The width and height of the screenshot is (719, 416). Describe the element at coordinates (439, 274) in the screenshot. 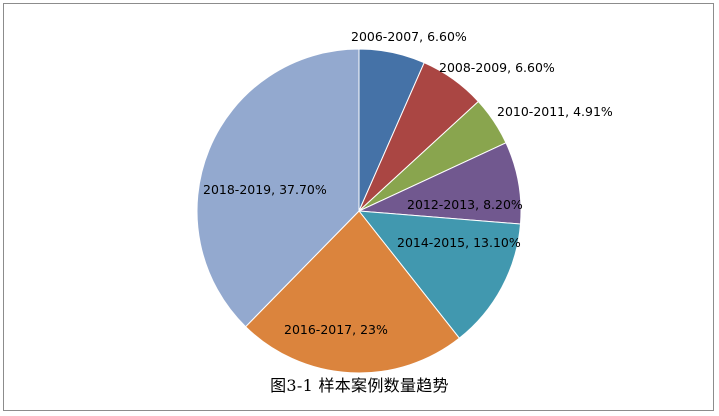

I see `pie-slice-2014-2015` at that location.